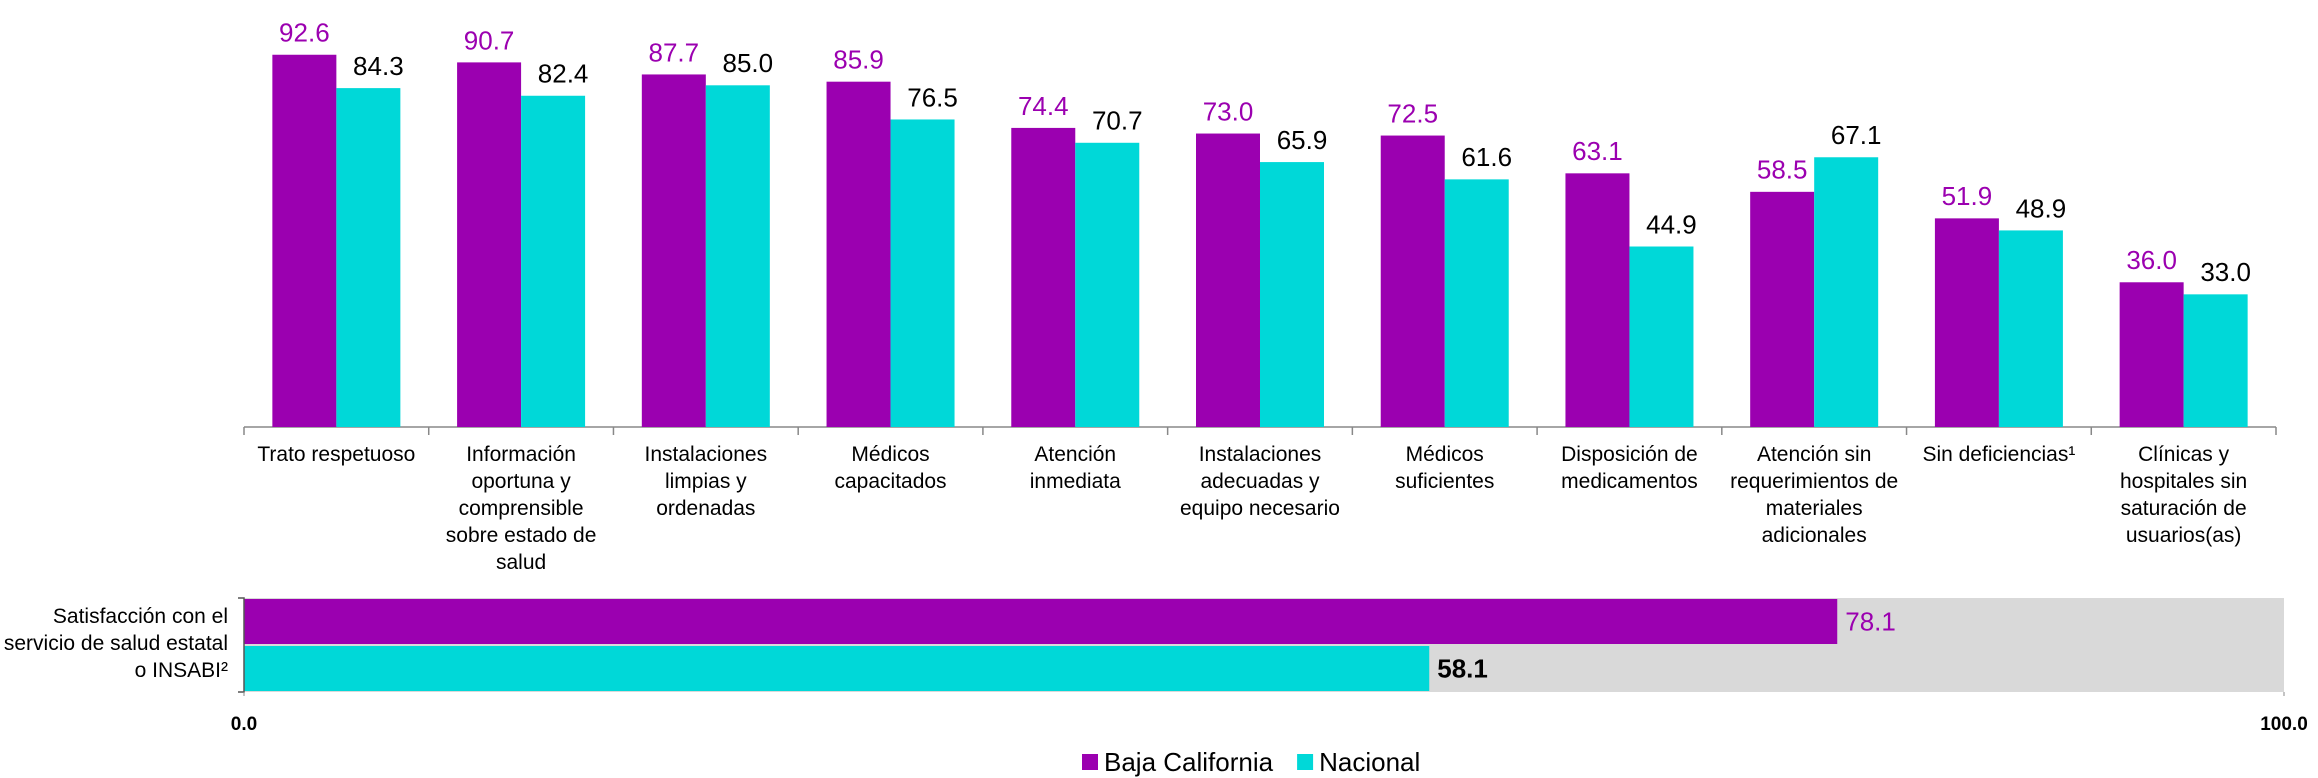  What do you see at coordinates (932, 97) in the screenshot?
I see `value-label: 76.5` at bounding box center [932, 97].